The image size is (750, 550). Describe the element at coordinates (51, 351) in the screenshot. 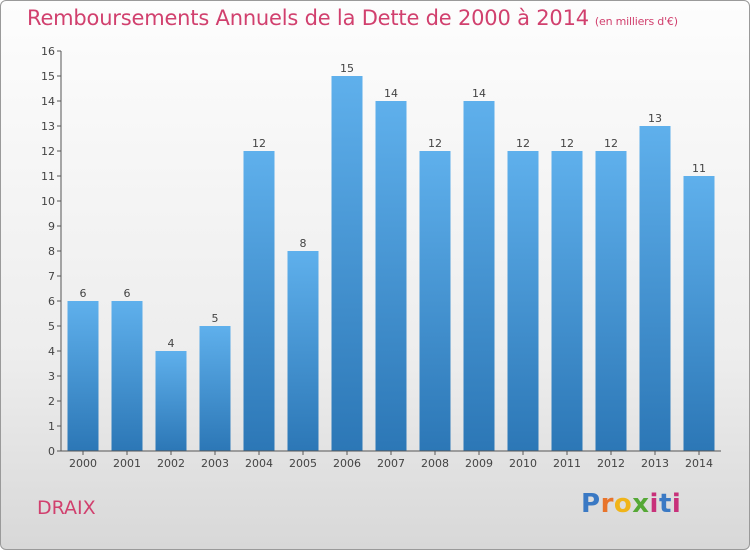

I see `y-tick-label: 4` at that location.